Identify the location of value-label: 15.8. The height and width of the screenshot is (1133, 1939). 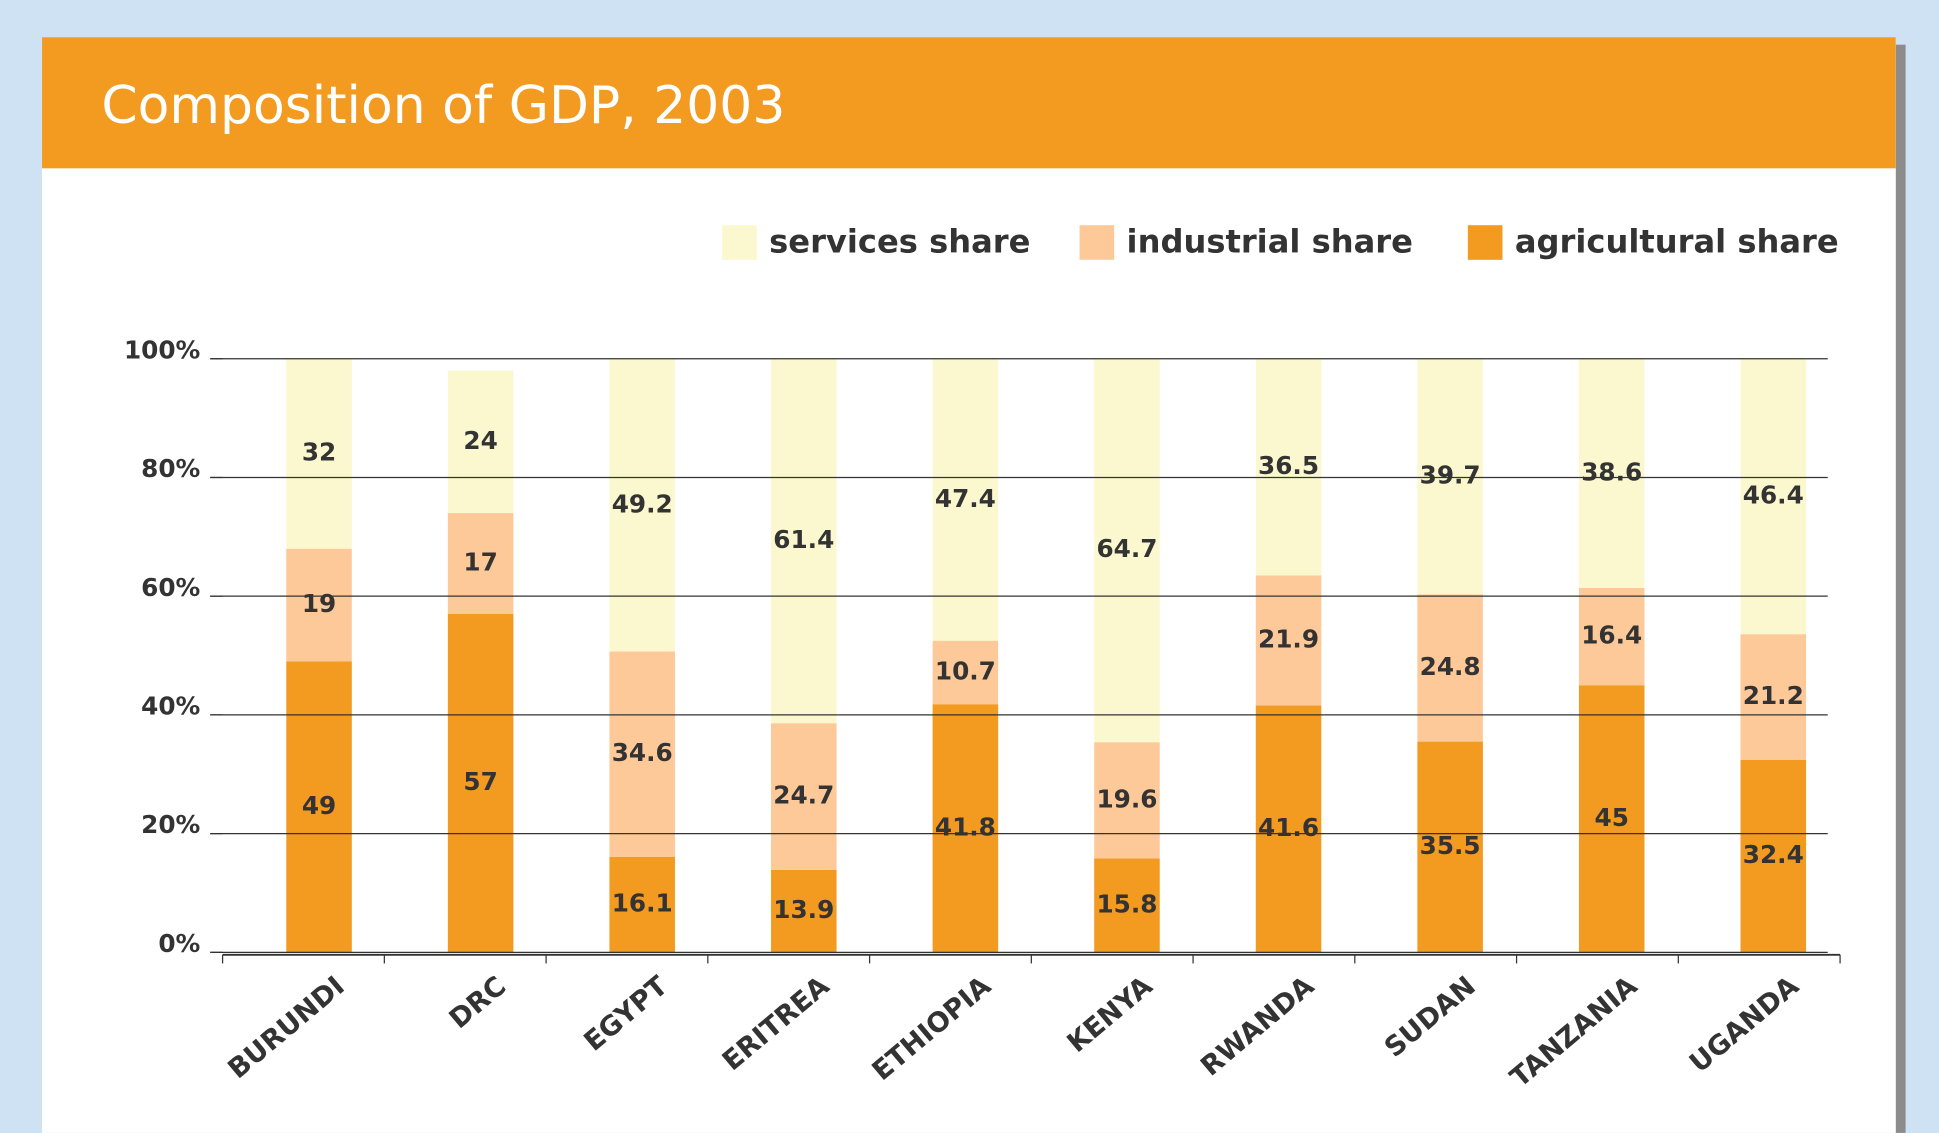
(1126, 903).